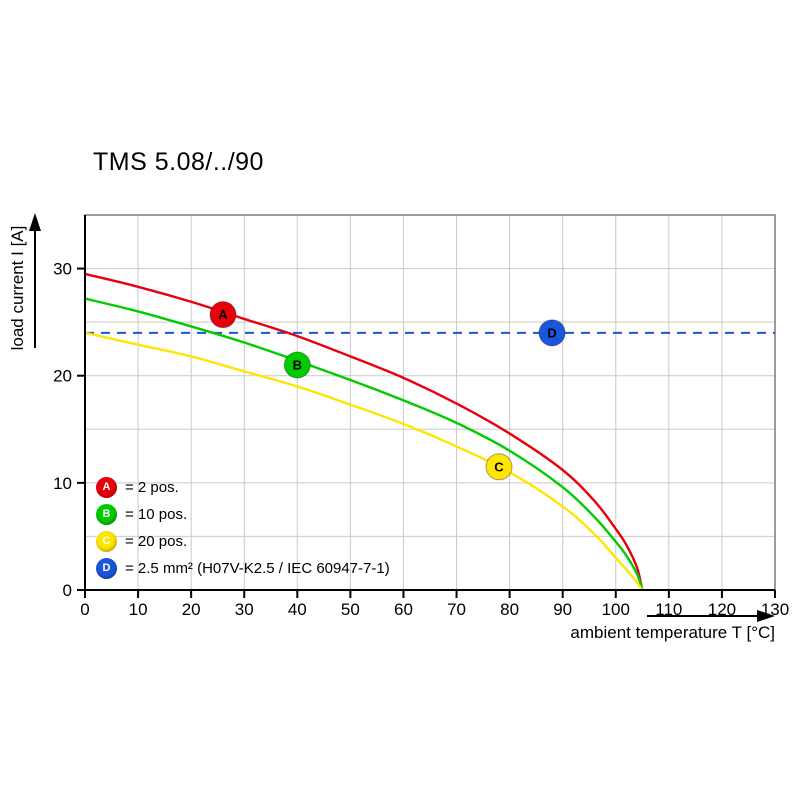  What do you see at coordinates (243, 487) in the screenshot?
I see `legend-item-a: A = 2 pos.` at bounding box center [243, 487].